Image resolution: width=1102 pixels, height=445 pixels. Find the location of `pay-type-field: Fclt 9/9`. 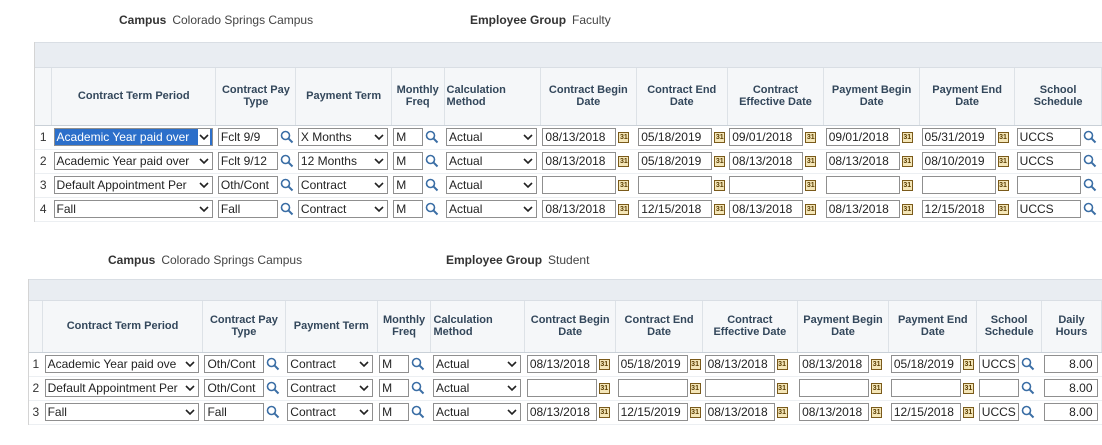

pay-type-field: Fclt 9/9 is located at coordinates (247, 137).